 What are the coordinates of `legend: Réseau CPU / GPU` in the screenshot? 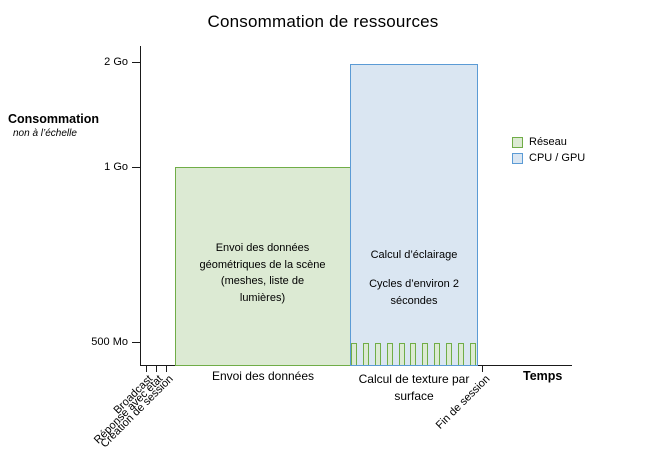 It's located at (548, 152).